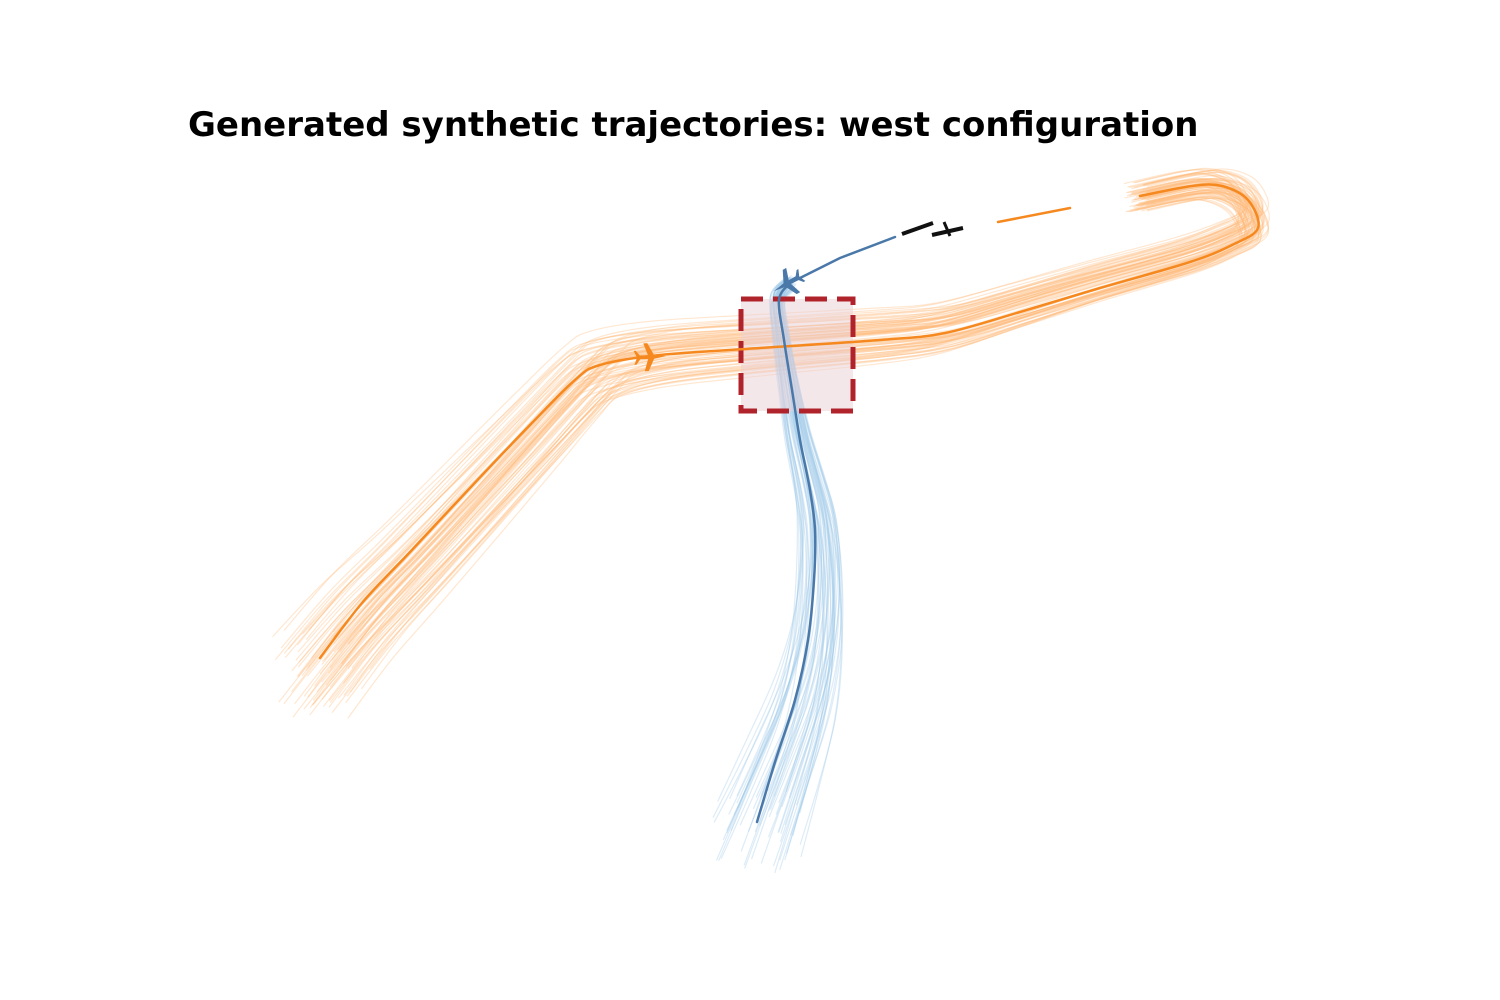 This screenshot has height=1000, width=1500. I want to click on blue-reference-line, so click(786, 552).